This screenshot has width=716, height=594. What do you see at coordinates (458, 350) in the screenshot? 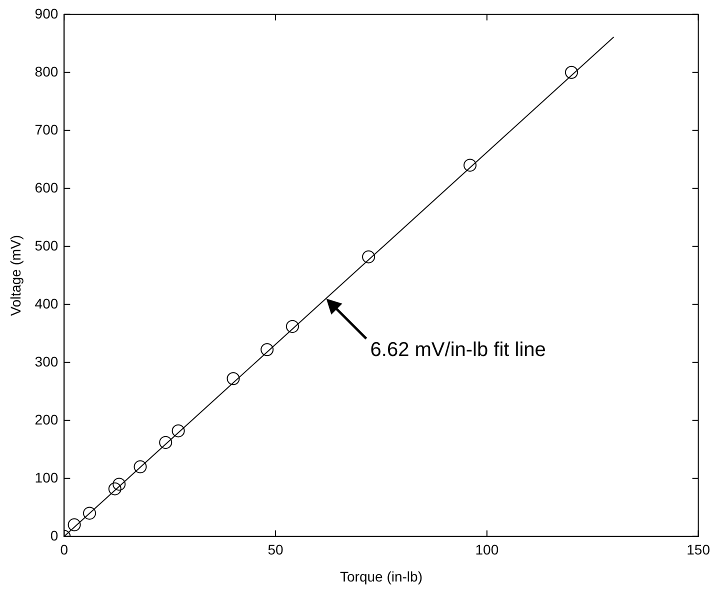
I see `annotation: 6.62 mV/in-lb fit line` at bounding box center [458, 350].